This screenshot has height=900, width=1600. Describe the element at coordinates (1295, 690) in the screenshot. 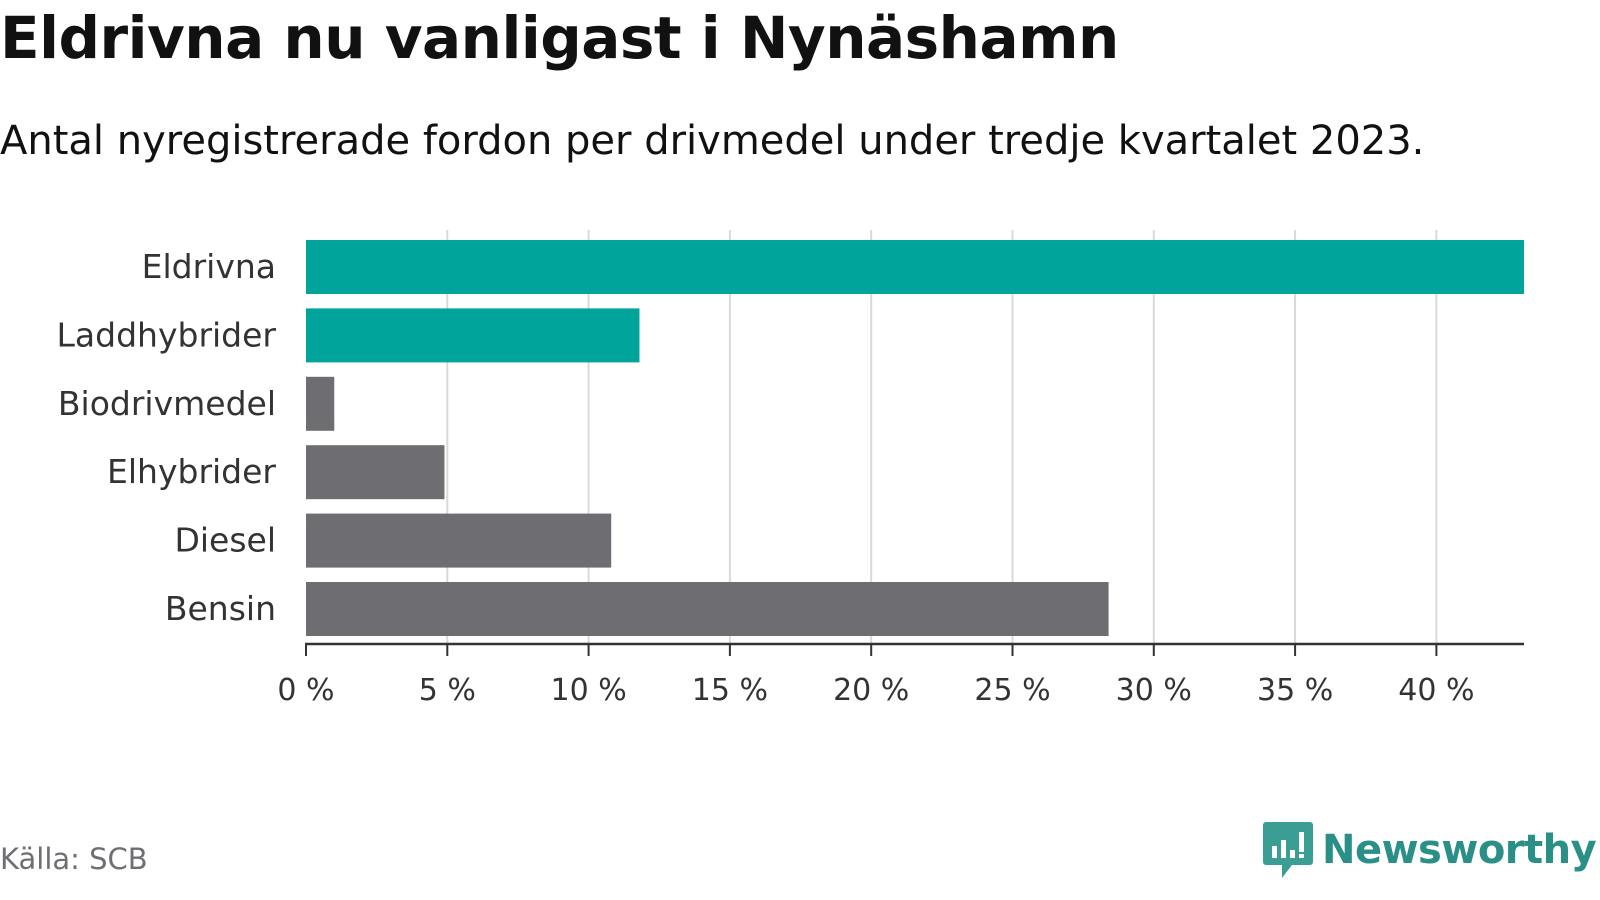

I see `x-tick-label: 35 %` at that location.